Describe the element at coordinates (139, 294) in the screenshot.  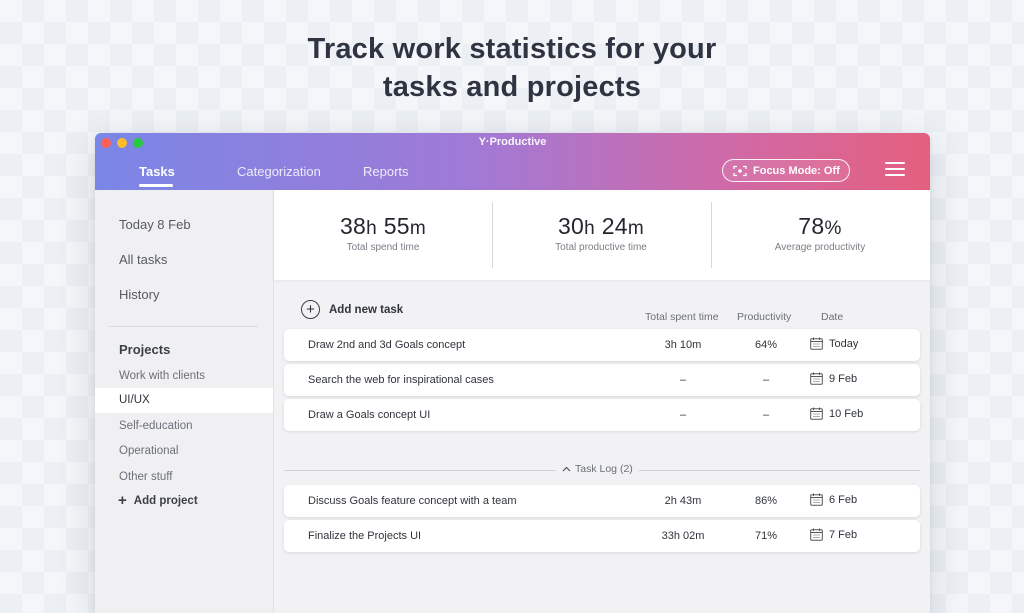
I see `sidebar-item-history: History` at that location.